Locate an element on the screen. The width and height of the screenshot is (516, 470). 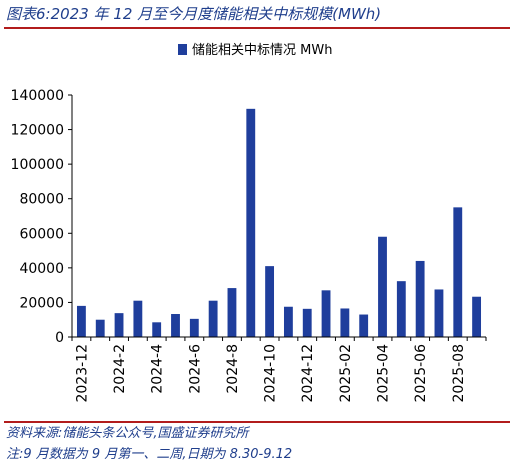
y-tick-label: 60000 is located at coordinates (41, 234).